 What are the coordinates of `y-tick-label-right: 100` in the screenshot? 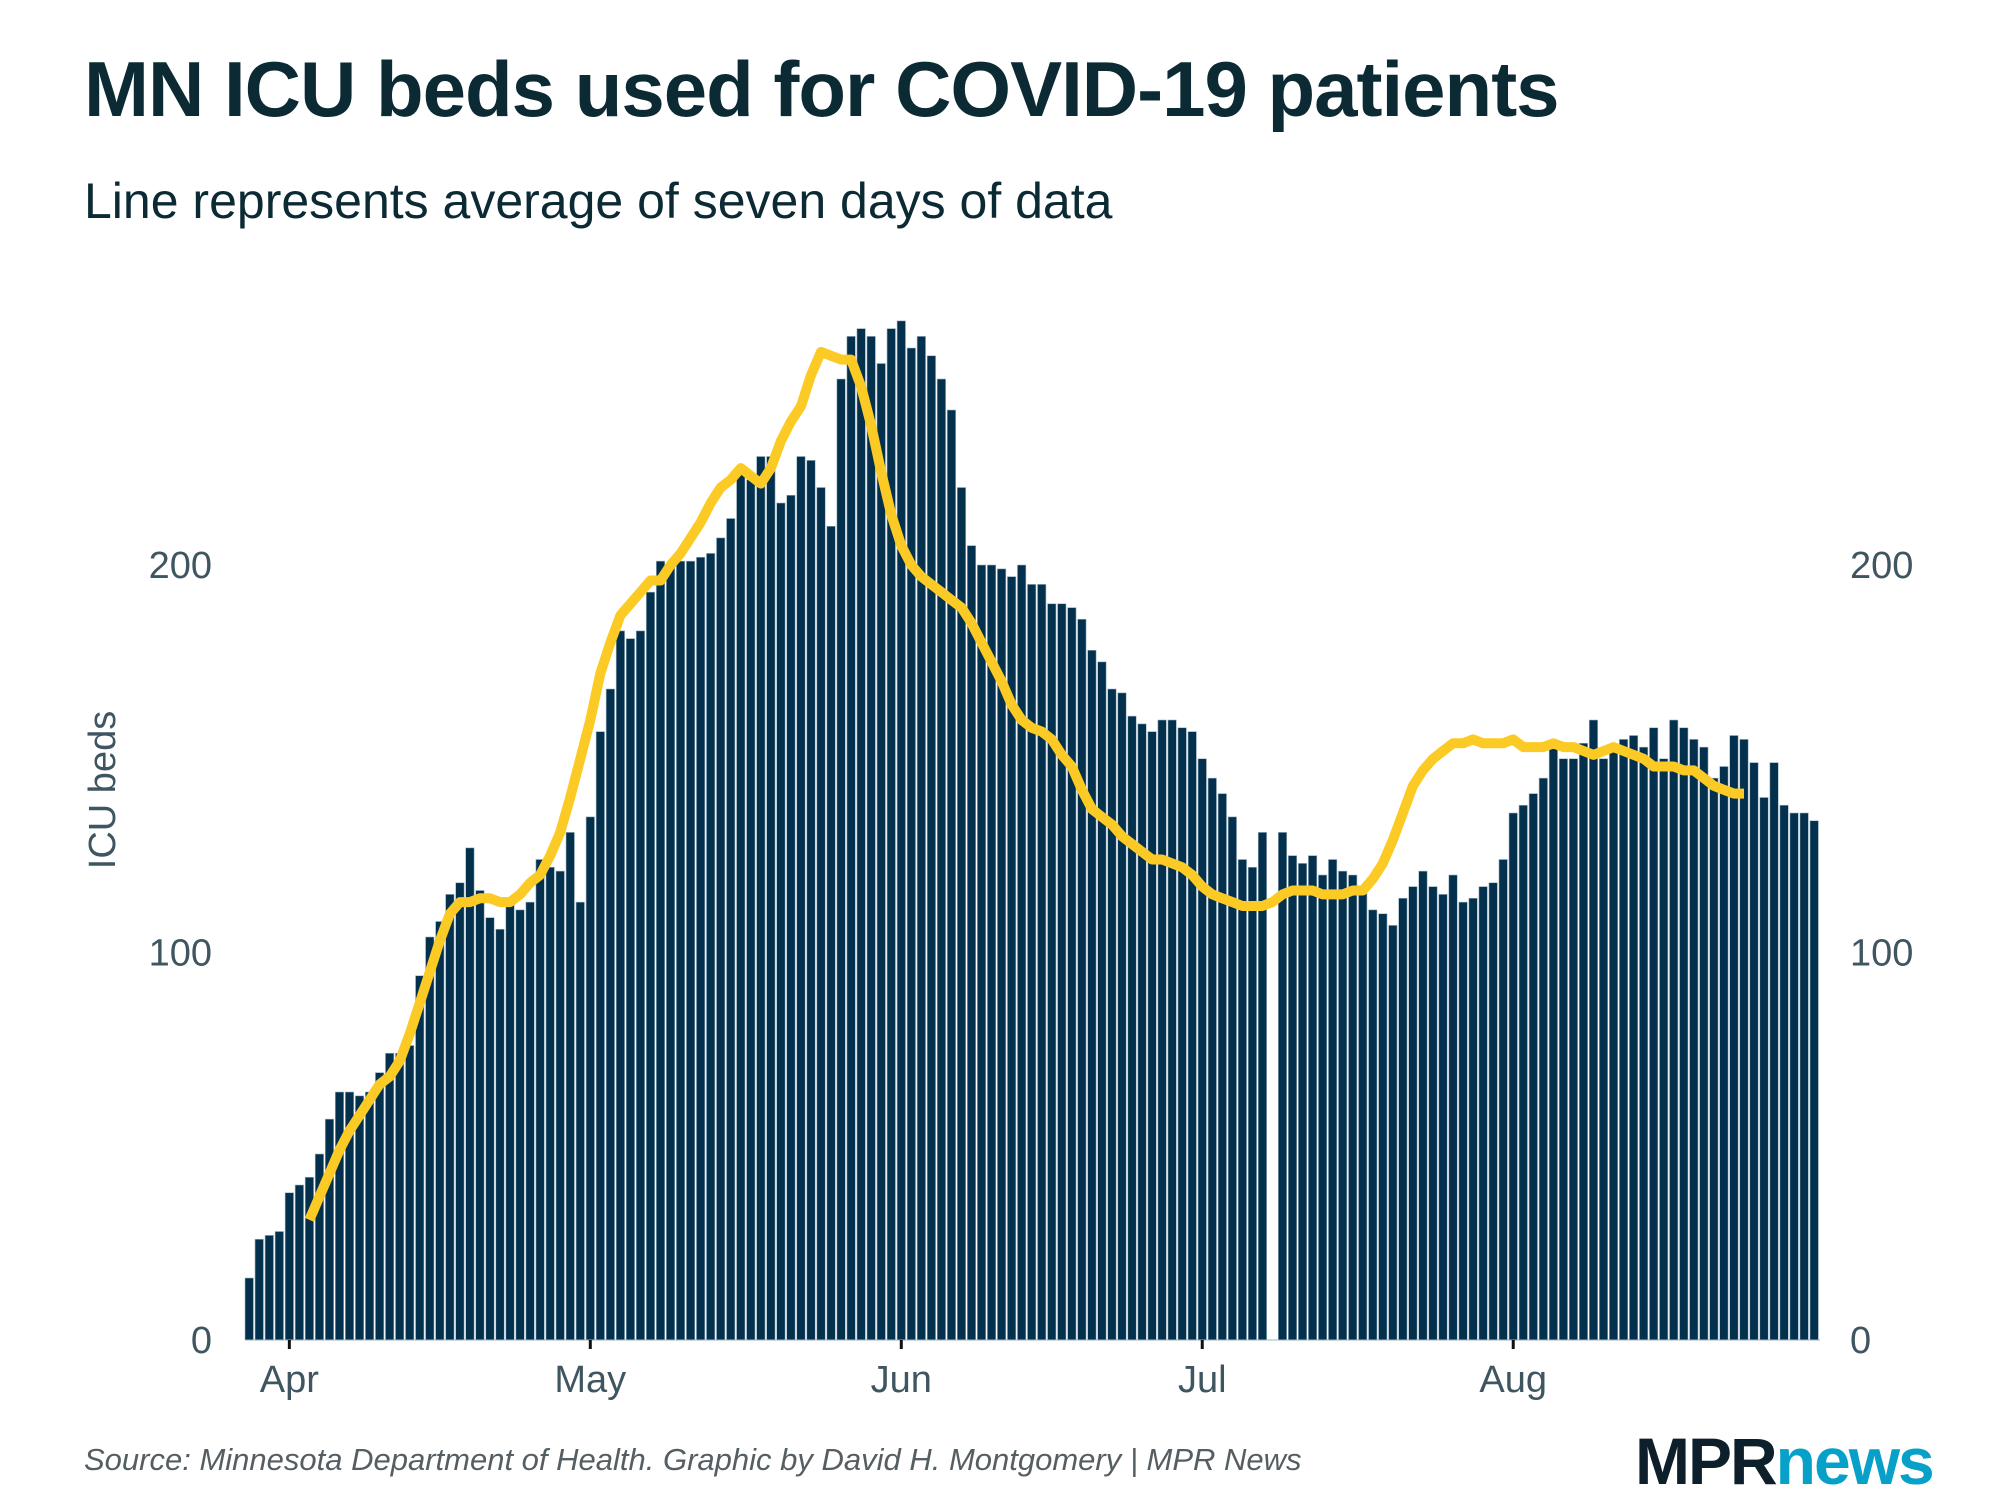 It's located at (1881, 954).